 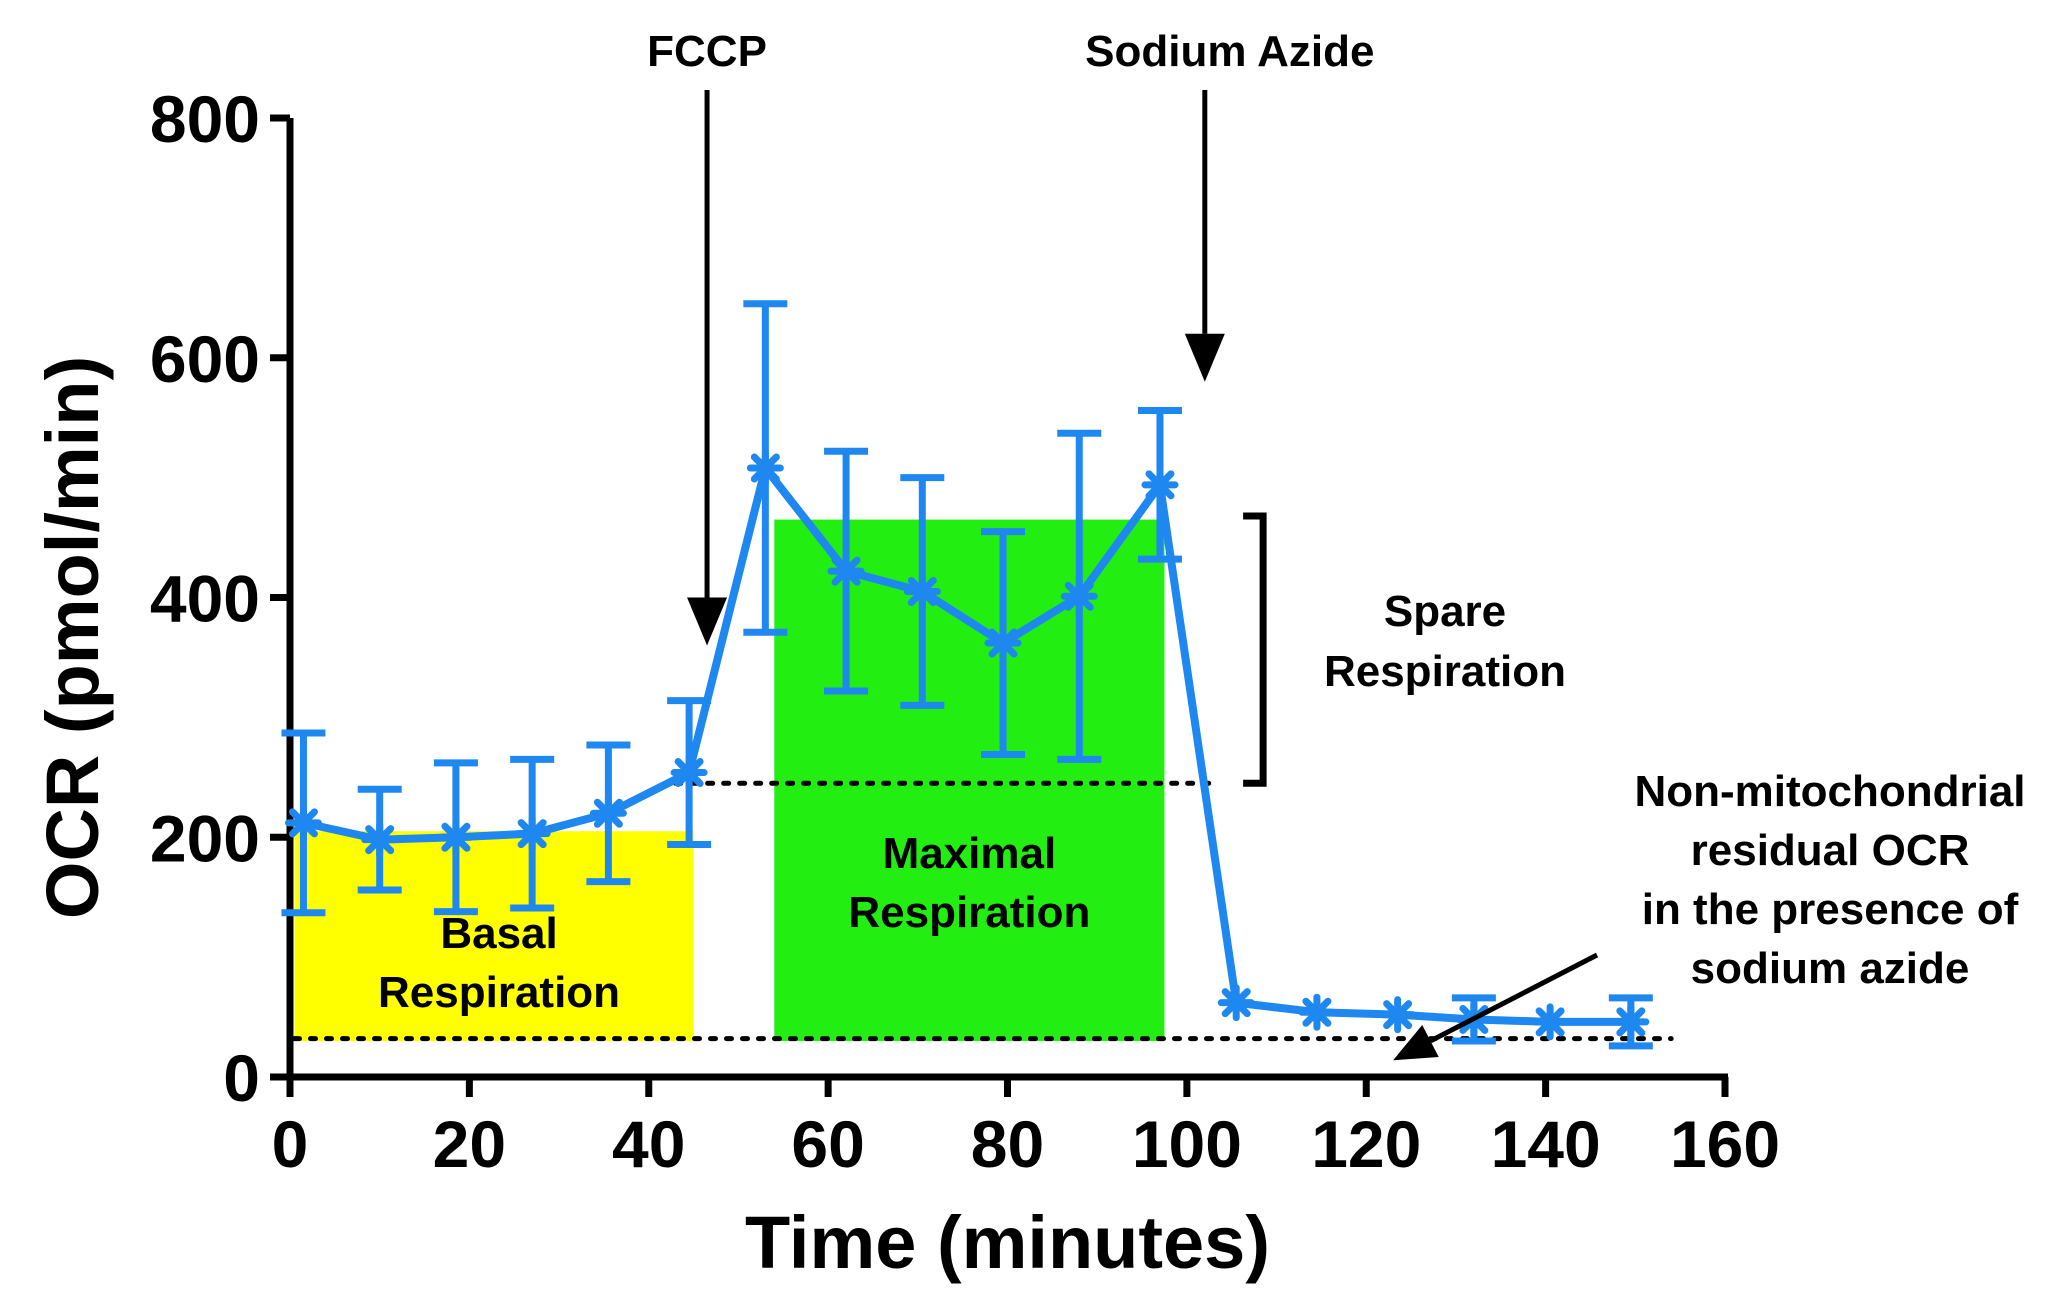 I want to click on x-tick-label: 20, so click(x=469, y=1144).